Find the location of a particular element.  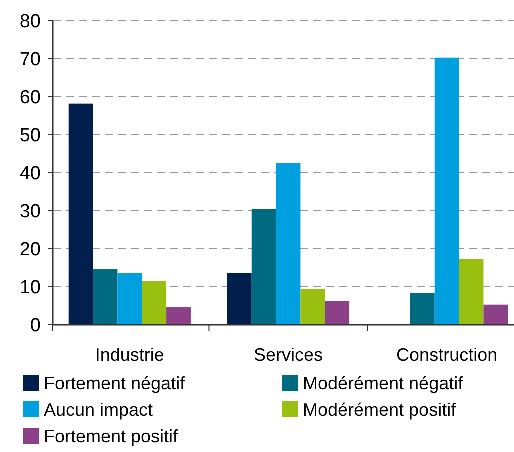

y-tick-label: 70 is located at coordinates (30, 60).